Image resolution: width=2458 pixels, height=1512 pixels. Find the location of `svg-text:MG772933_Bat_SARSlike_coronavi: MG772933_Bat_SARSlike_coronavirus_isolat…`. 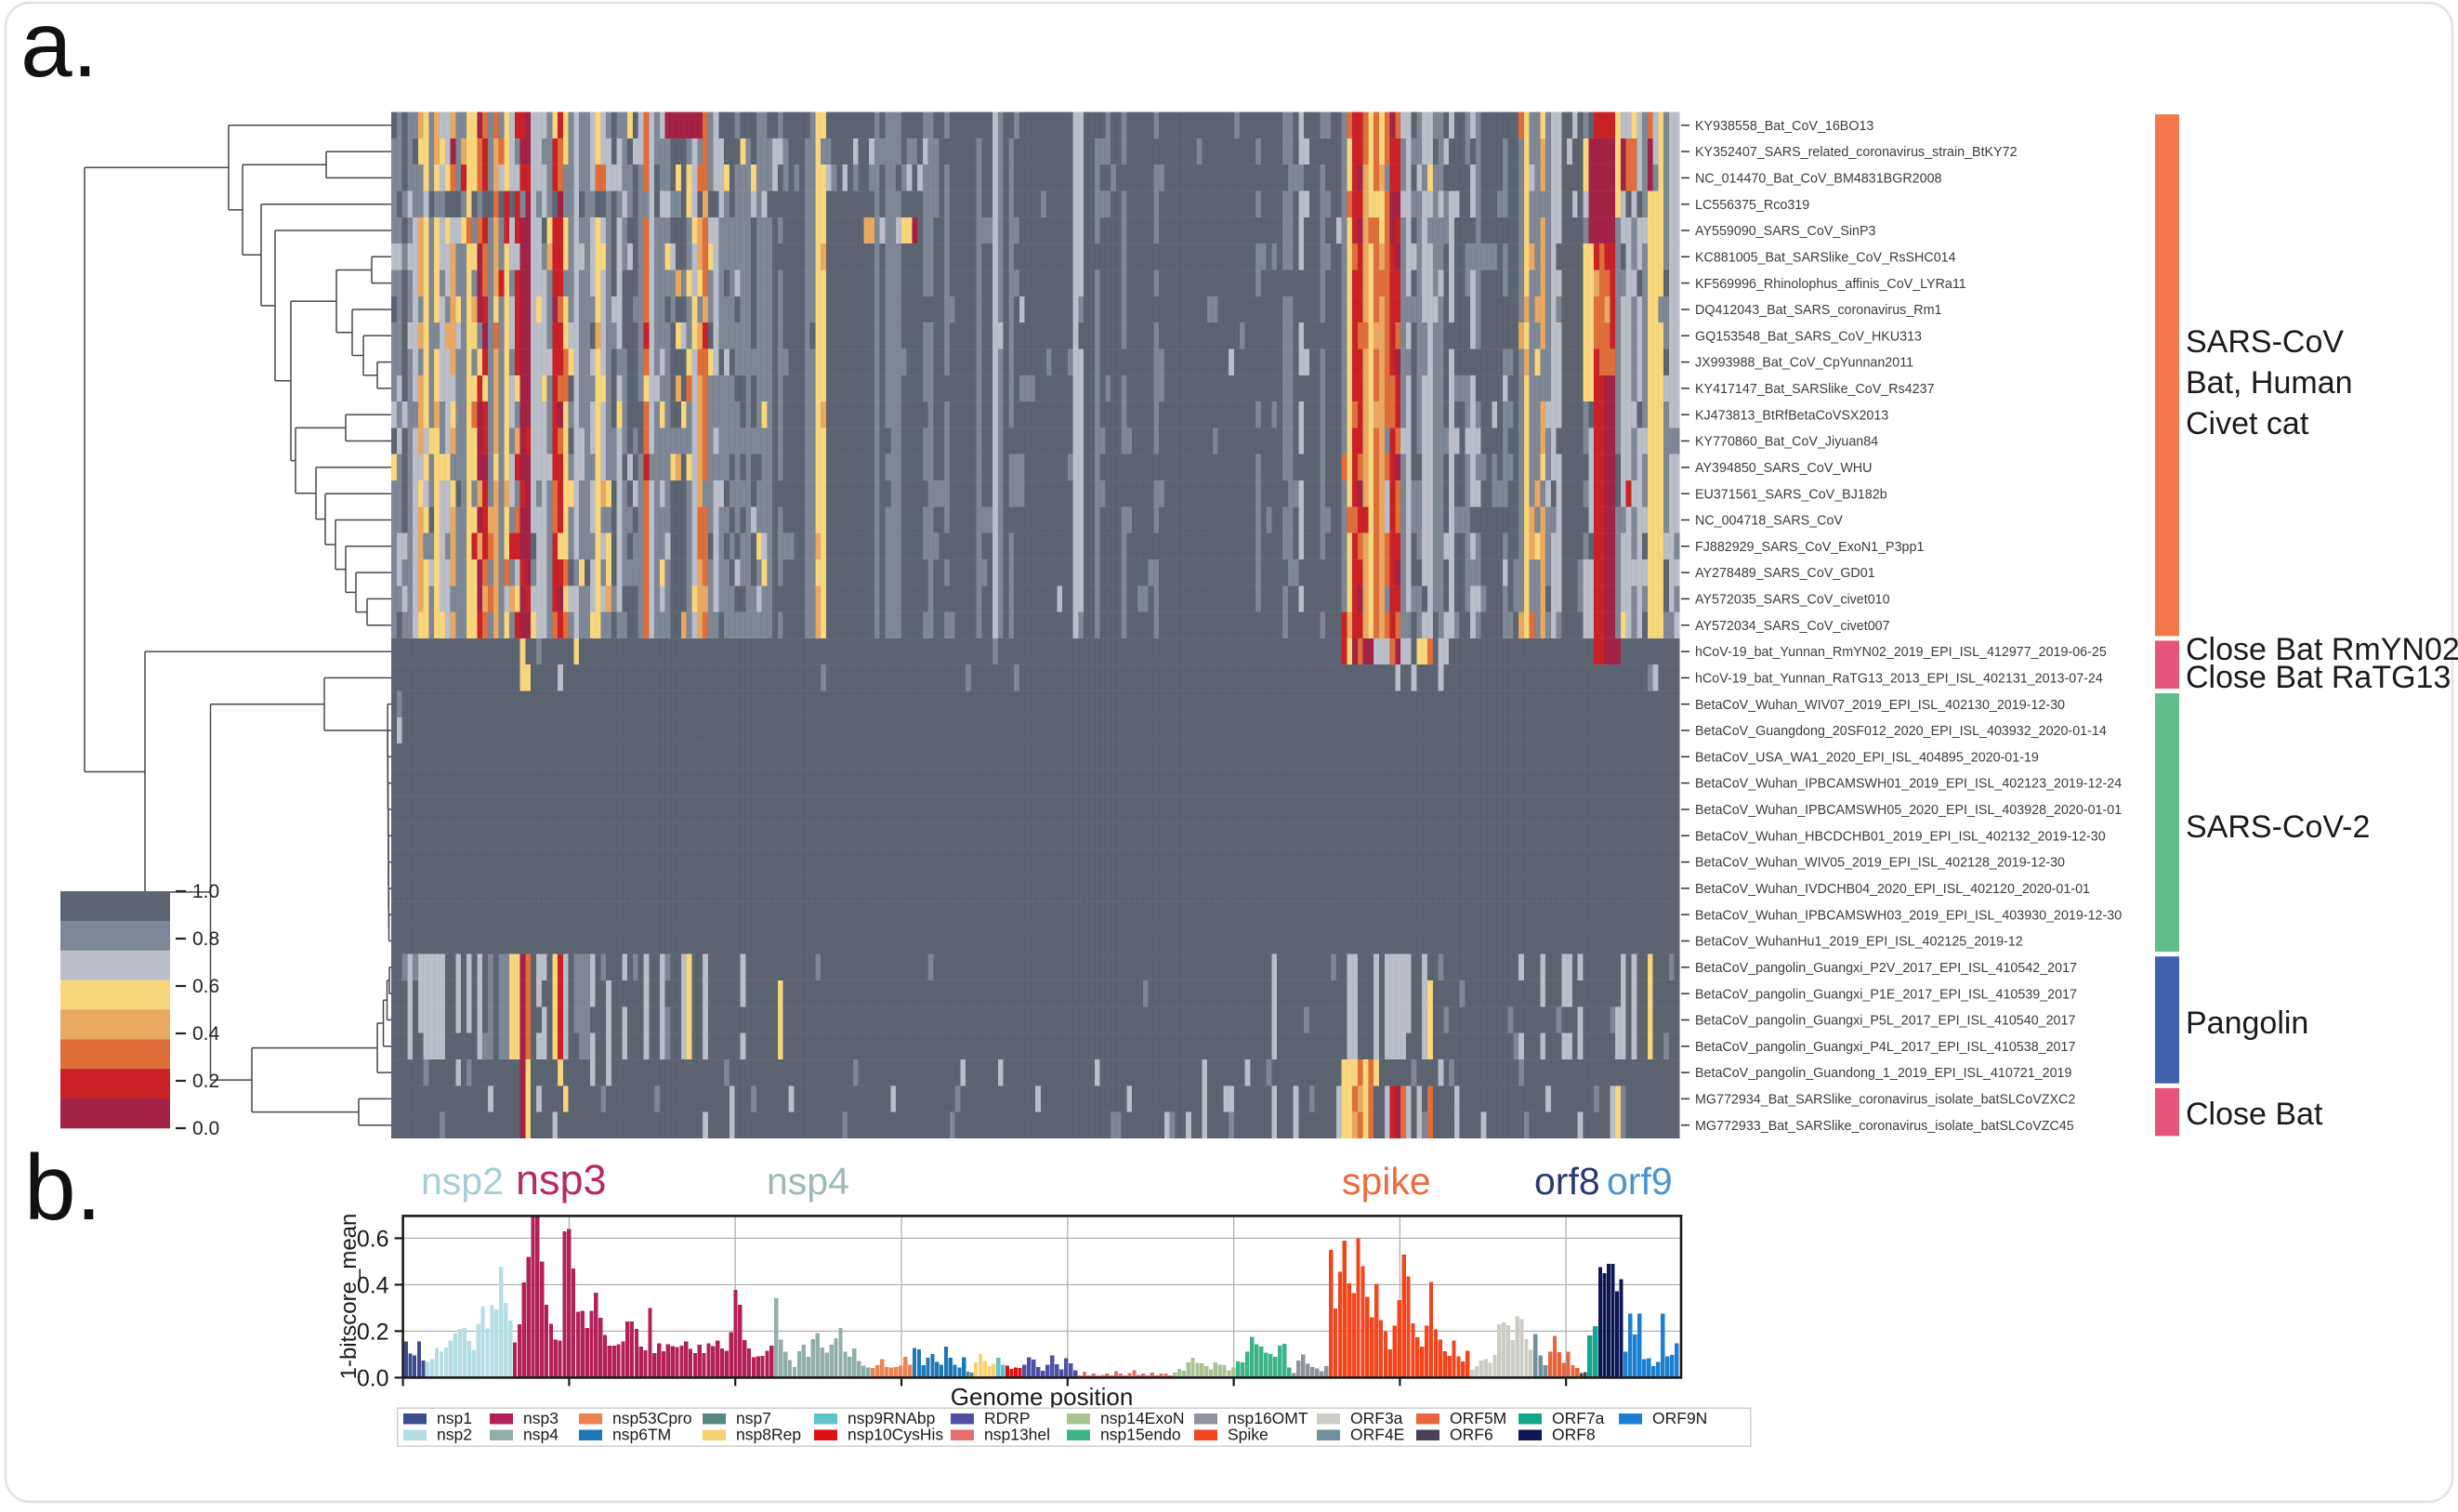

svg-text:MG772933_Bat_SARSlike_coronavi: MG772933_Bat_SARSlike_coronavirus_isolat… is located at coordinates (1885, 1126).